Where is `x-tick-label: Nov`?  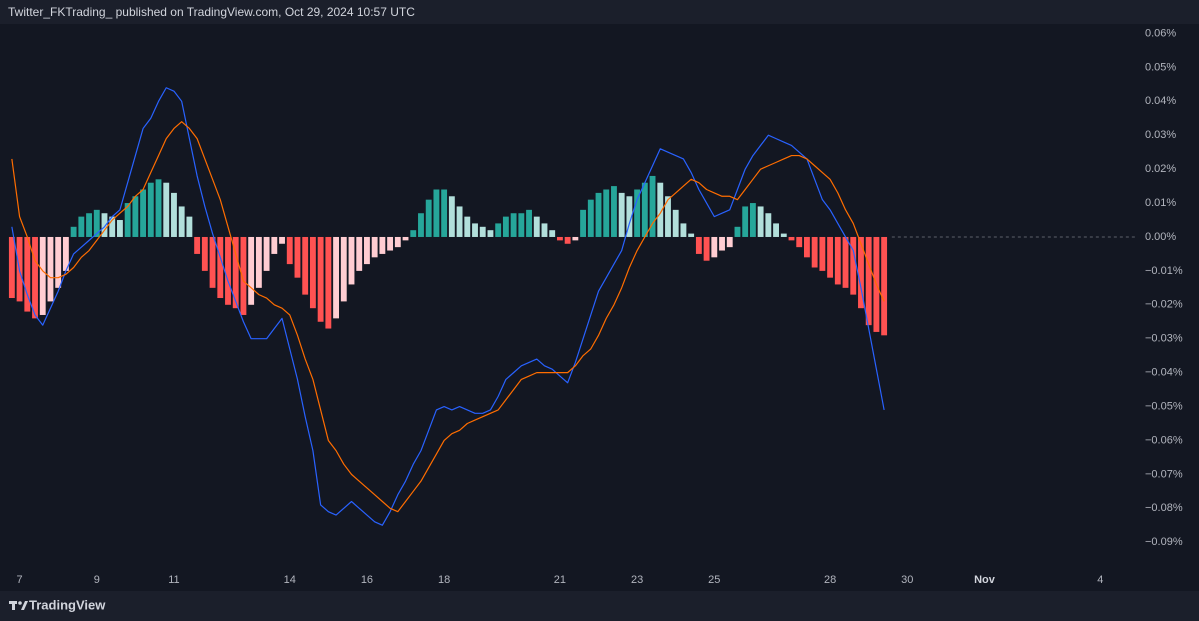
x-tick-label: Nov is located at coordinates (985, 580).